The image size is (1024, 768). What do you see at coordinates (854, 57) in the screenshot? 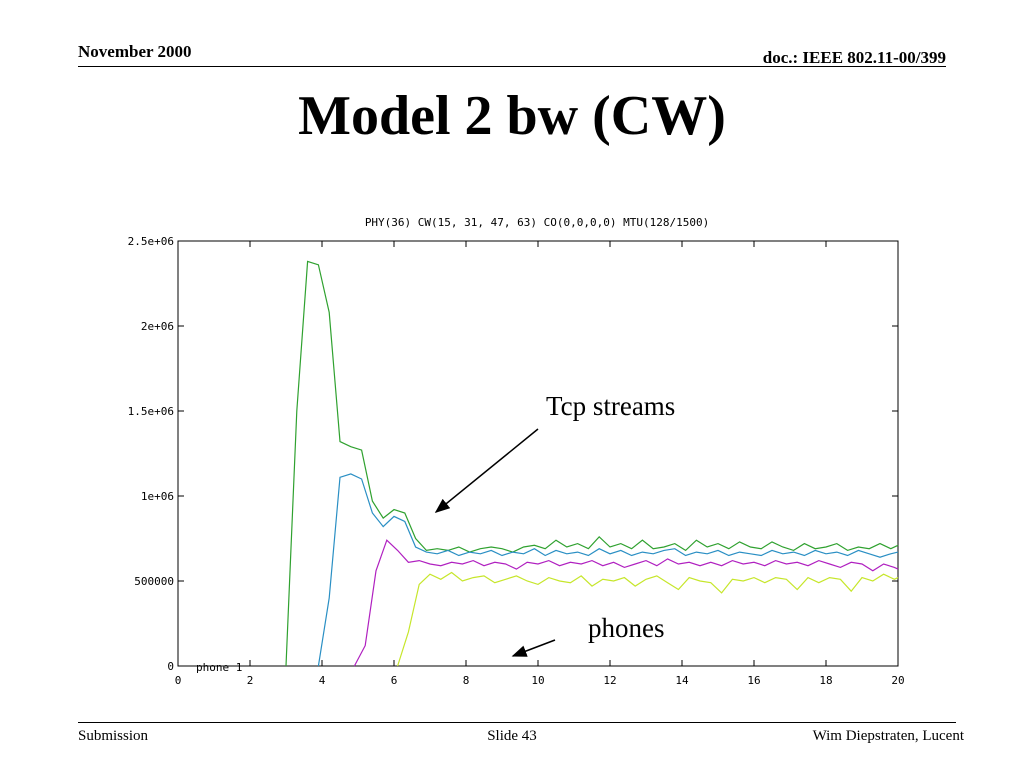
I see `header-doc-id: doc.: IEEE 802.11-00/399` at bounding box center [854, 57].